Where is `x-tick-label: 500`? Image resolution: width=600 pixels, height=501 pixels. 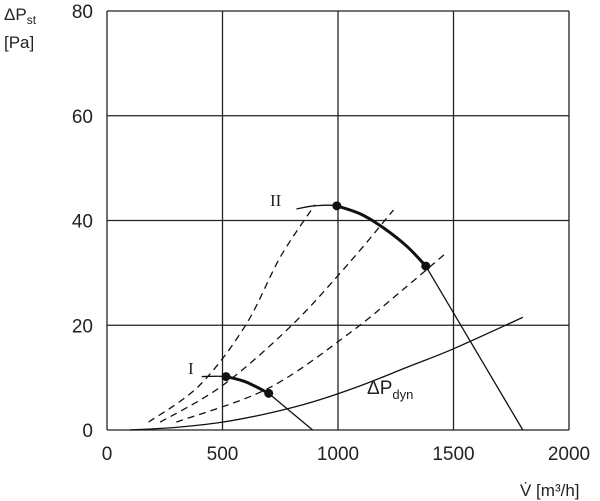 x-tick-label: 500 is located at coordinates (223, 454).